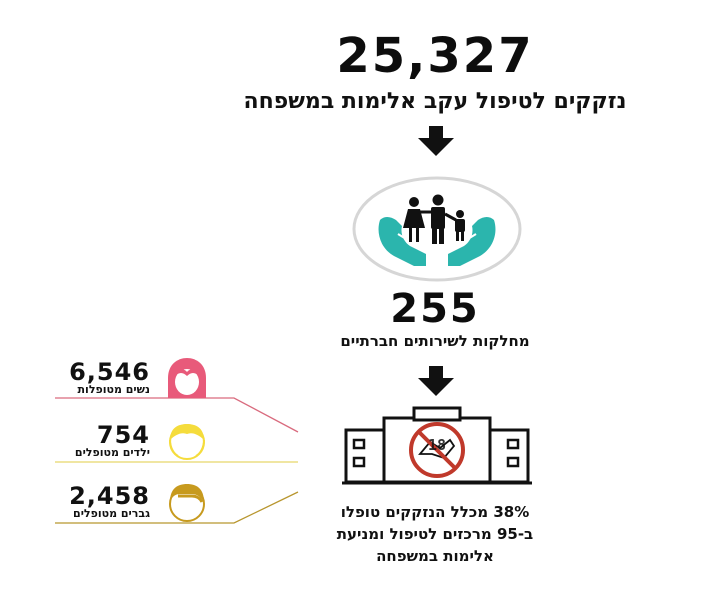  I want to click on bottom-stat-line-1: 38% מכלל הנזקקים טופלו, so click(435, 512).